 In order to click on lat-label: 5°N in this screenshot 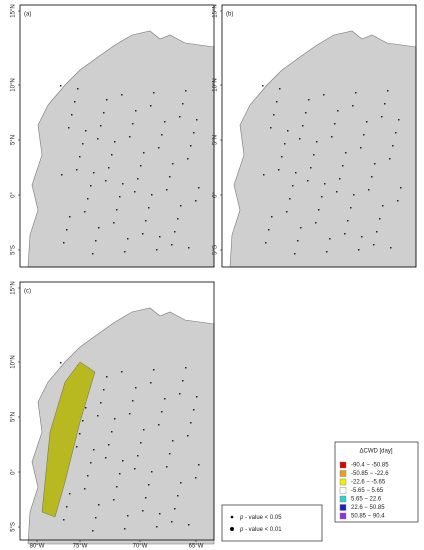, I will do `click(14, 140)`.